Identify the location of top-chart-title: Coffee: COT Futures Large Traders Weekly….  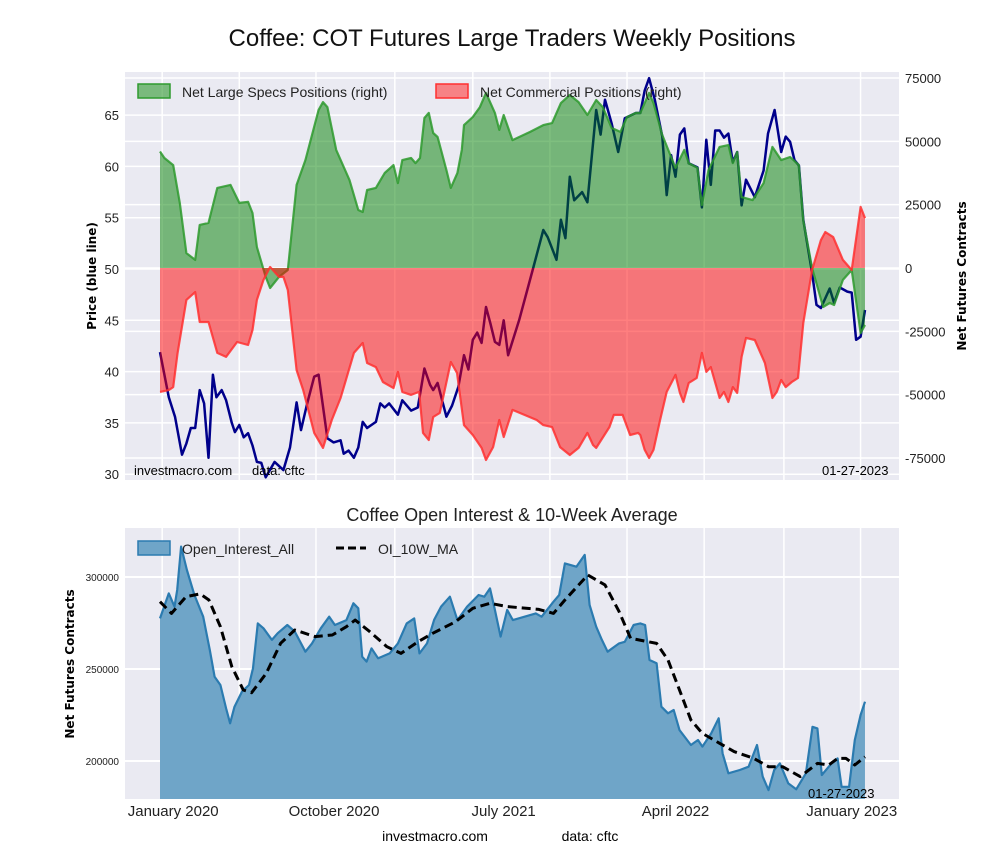
(512, 38).